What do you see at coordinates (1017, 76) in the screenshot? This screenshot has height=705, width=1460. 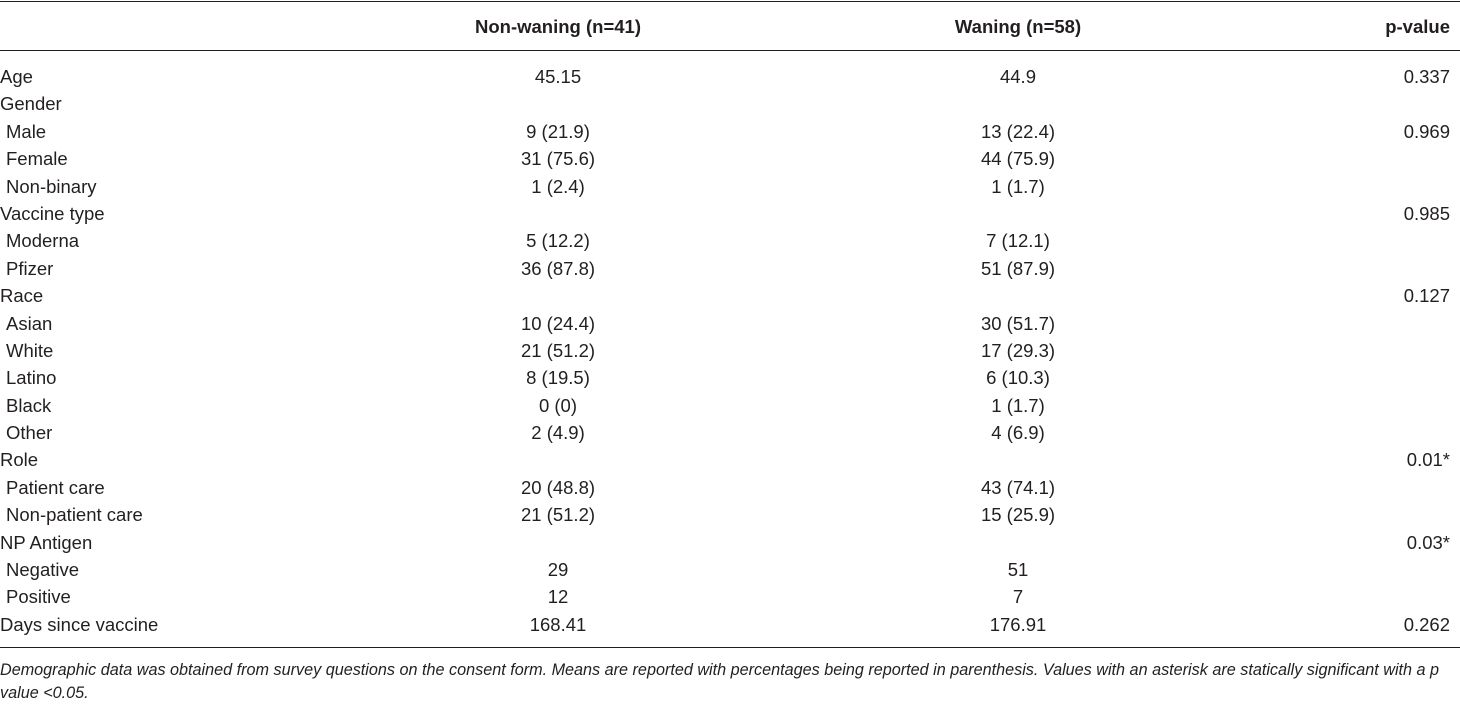 I see `cell-waning: 44.9` at bounding box center [1017, 76].